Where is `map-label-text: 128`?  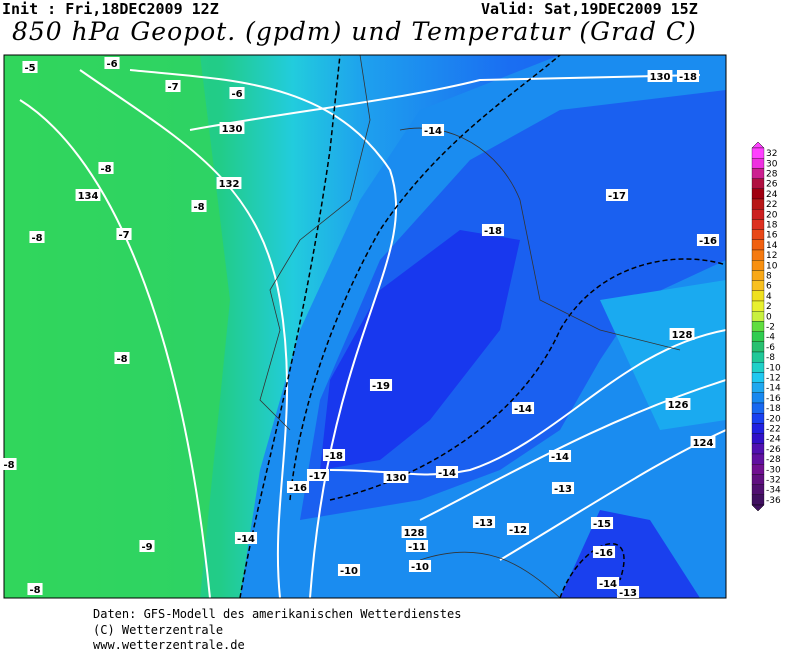
map-label-text: 128 is located at coordinates (414, 533).